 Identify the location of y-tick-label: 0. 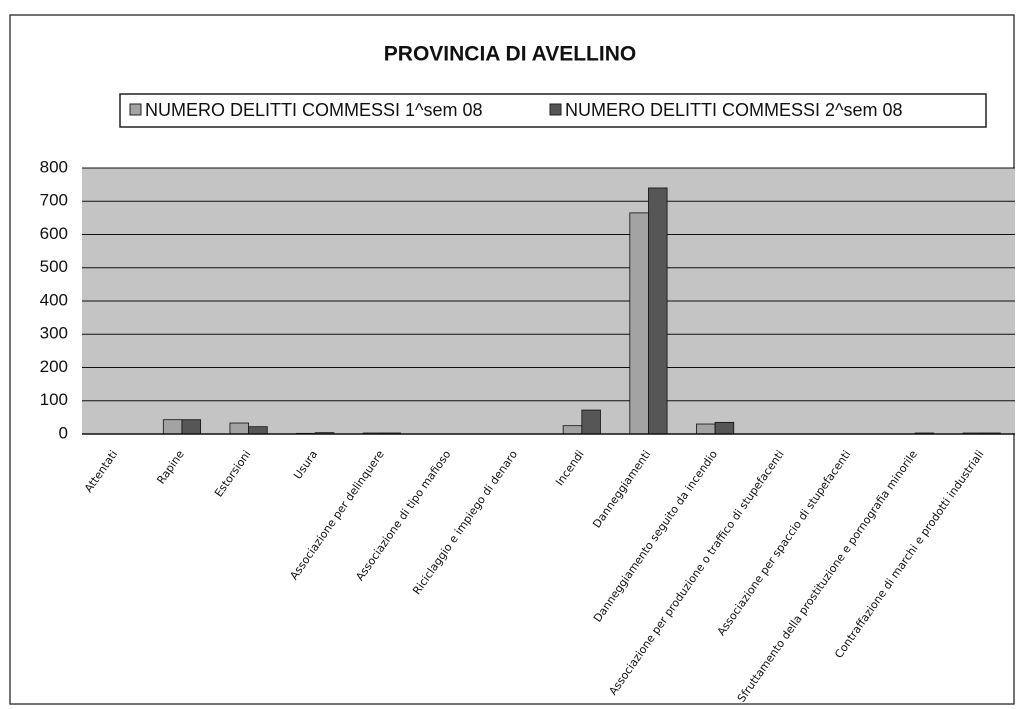
(63, 432).